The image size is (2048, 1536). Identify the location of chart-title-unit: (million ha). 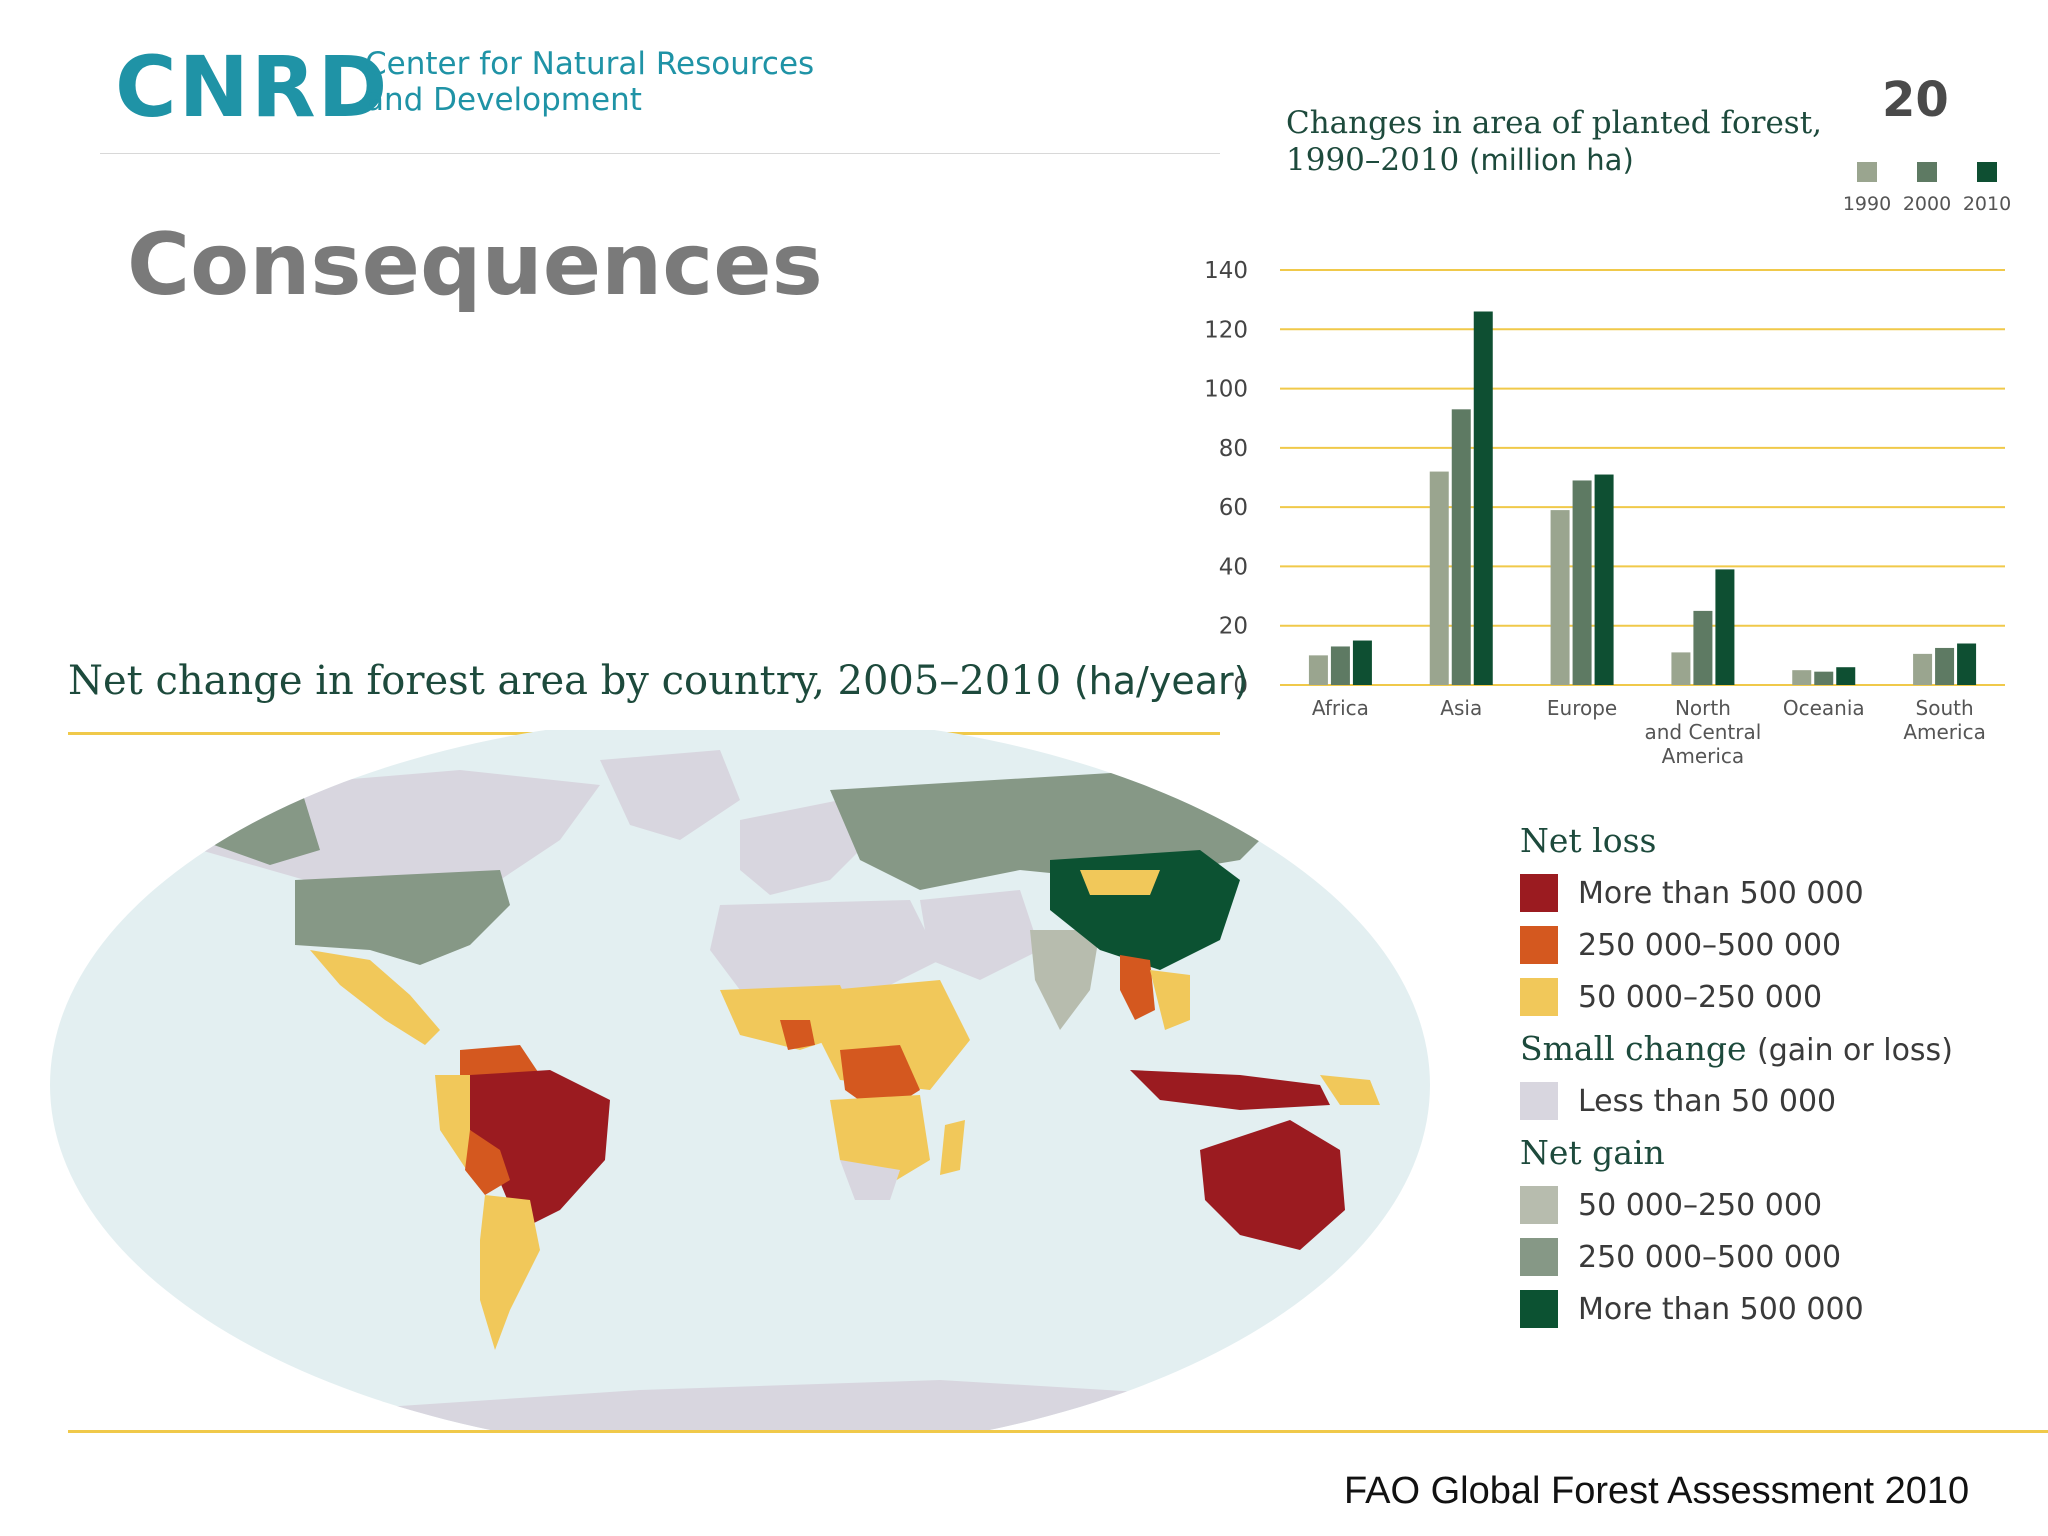
(1551, 160).